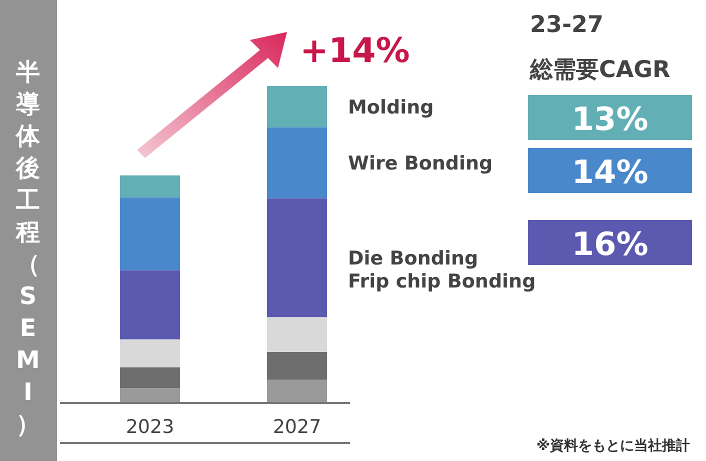 The width and height of the screenshot is (706, 461). What do you see at coordinates (442, 270) in the screenshot?
I see `series-label: Die Bonding Frip chip Bonding` at bounding box center [442, 270].